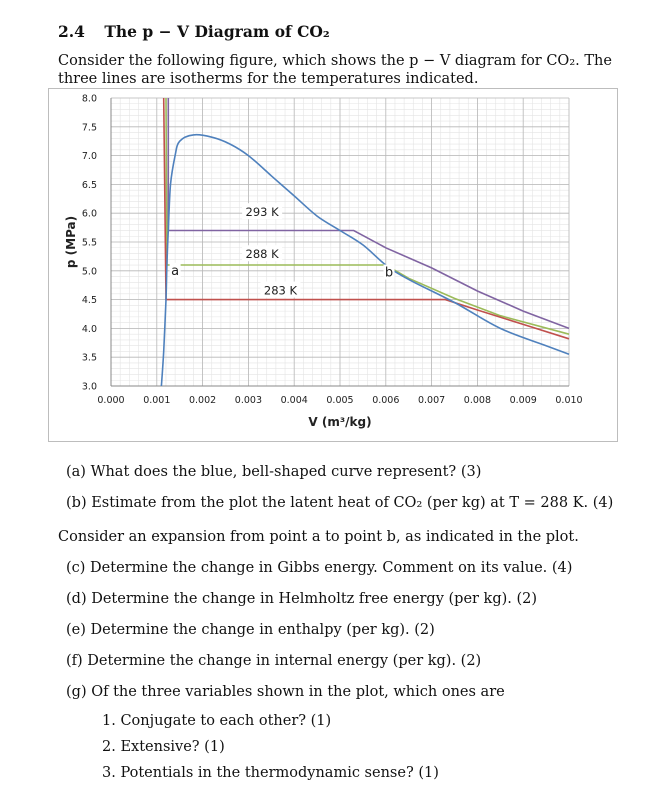  What do you see at coordinates (477, 400) in the screenshot?
I see `x-tick-label: 0.008` at bounding box center [477, 400].